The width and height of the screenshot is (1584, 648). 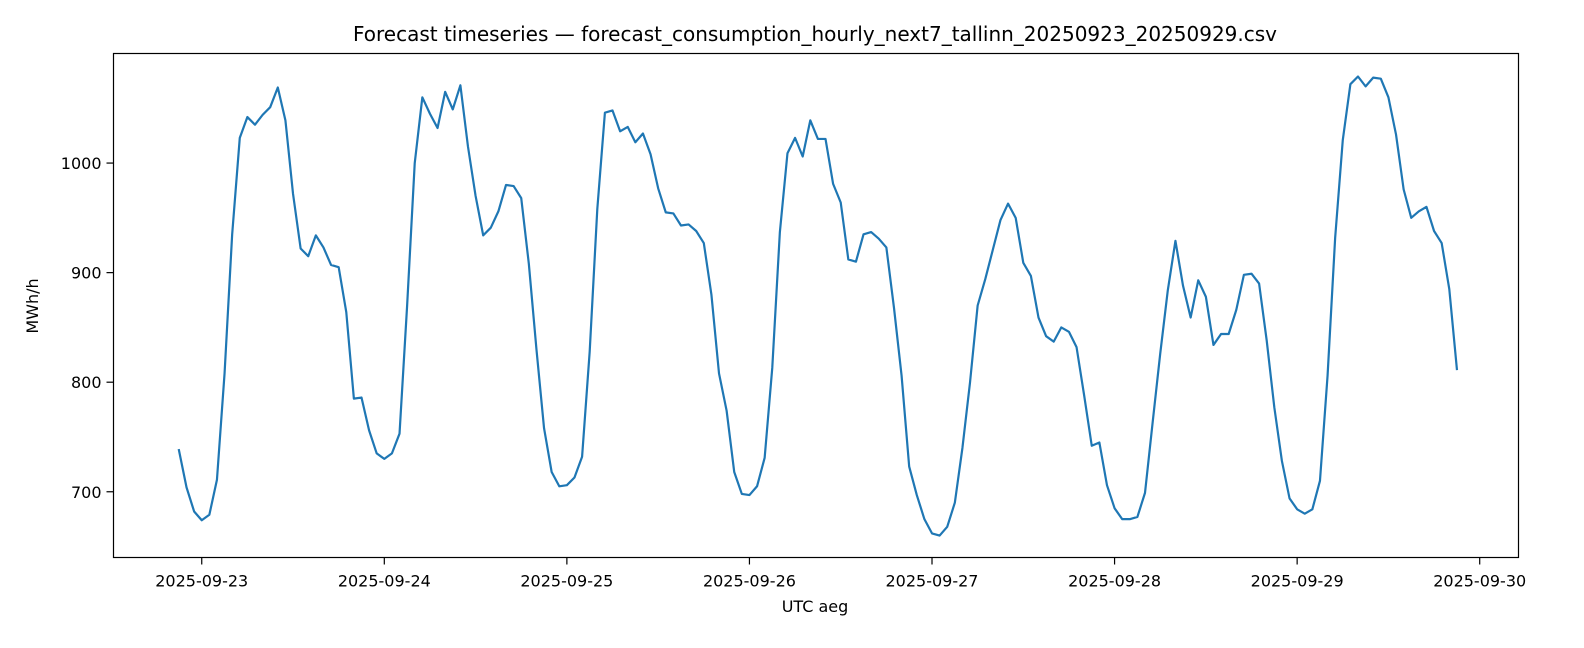 I want to click on y-tick-label: 900, so click(x=86, y=273).